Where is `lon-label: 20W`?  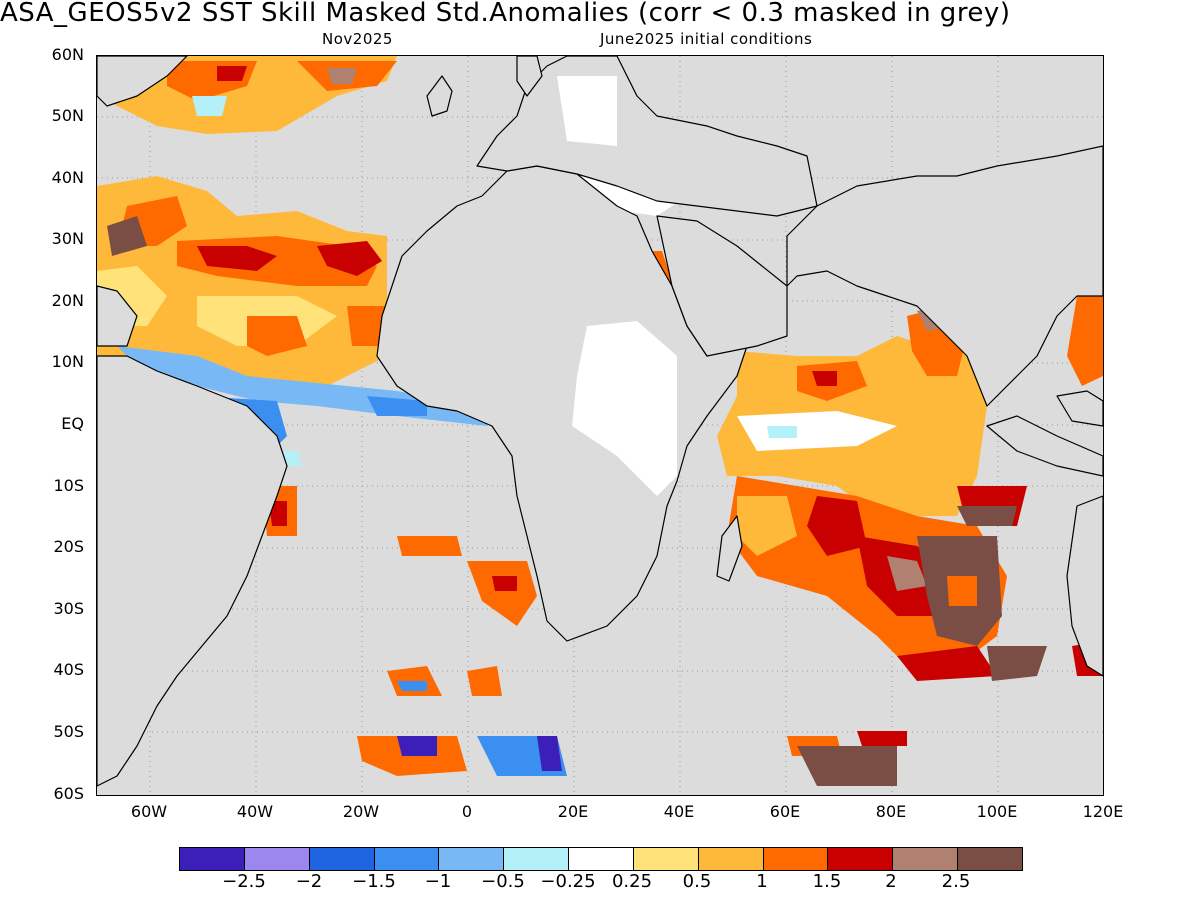 lon-label: 20W is located at coordinates (361, 811).